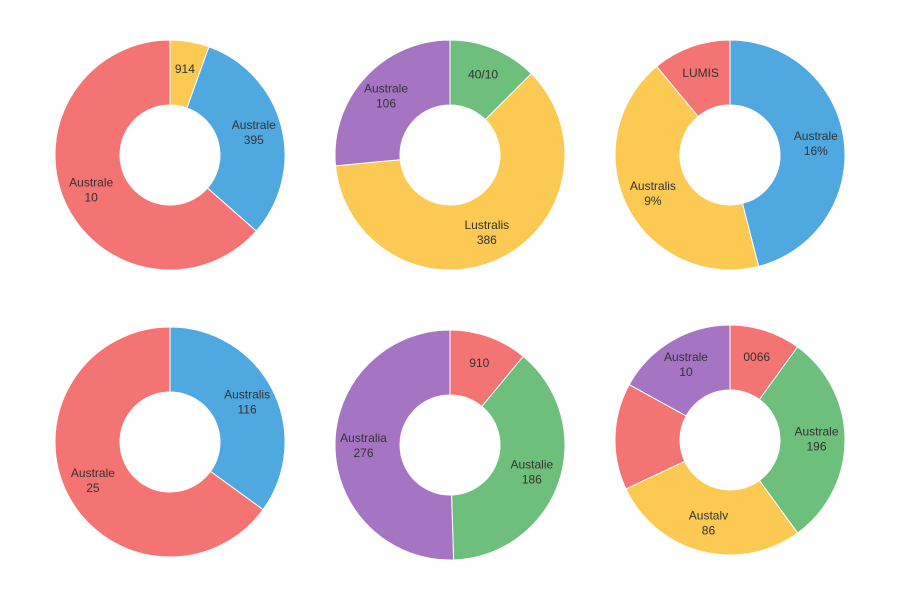 The image size is (900, 600). Describe the element at coordinates (531, 465) in the screenshot. I see `slice-label: Austalie` at that location.